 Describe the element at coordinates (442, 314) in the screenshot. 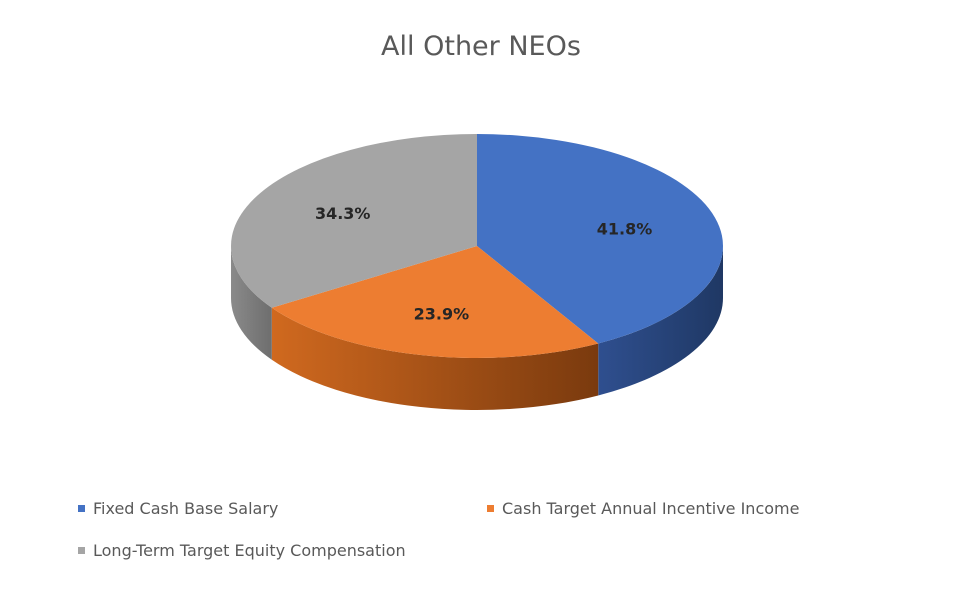

I see `data-label-2: 23.9%` at that location.